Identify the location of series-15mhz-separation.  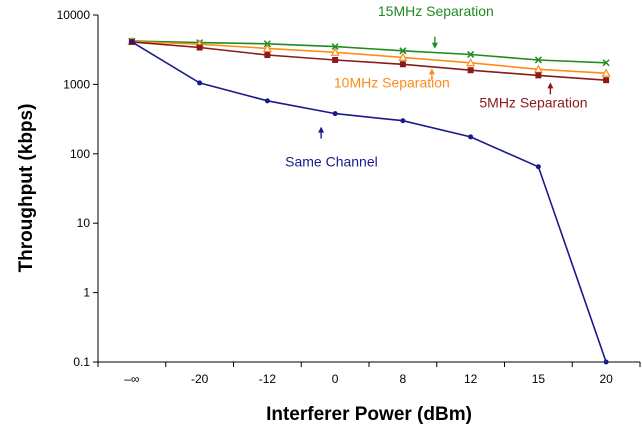
(369, 52).